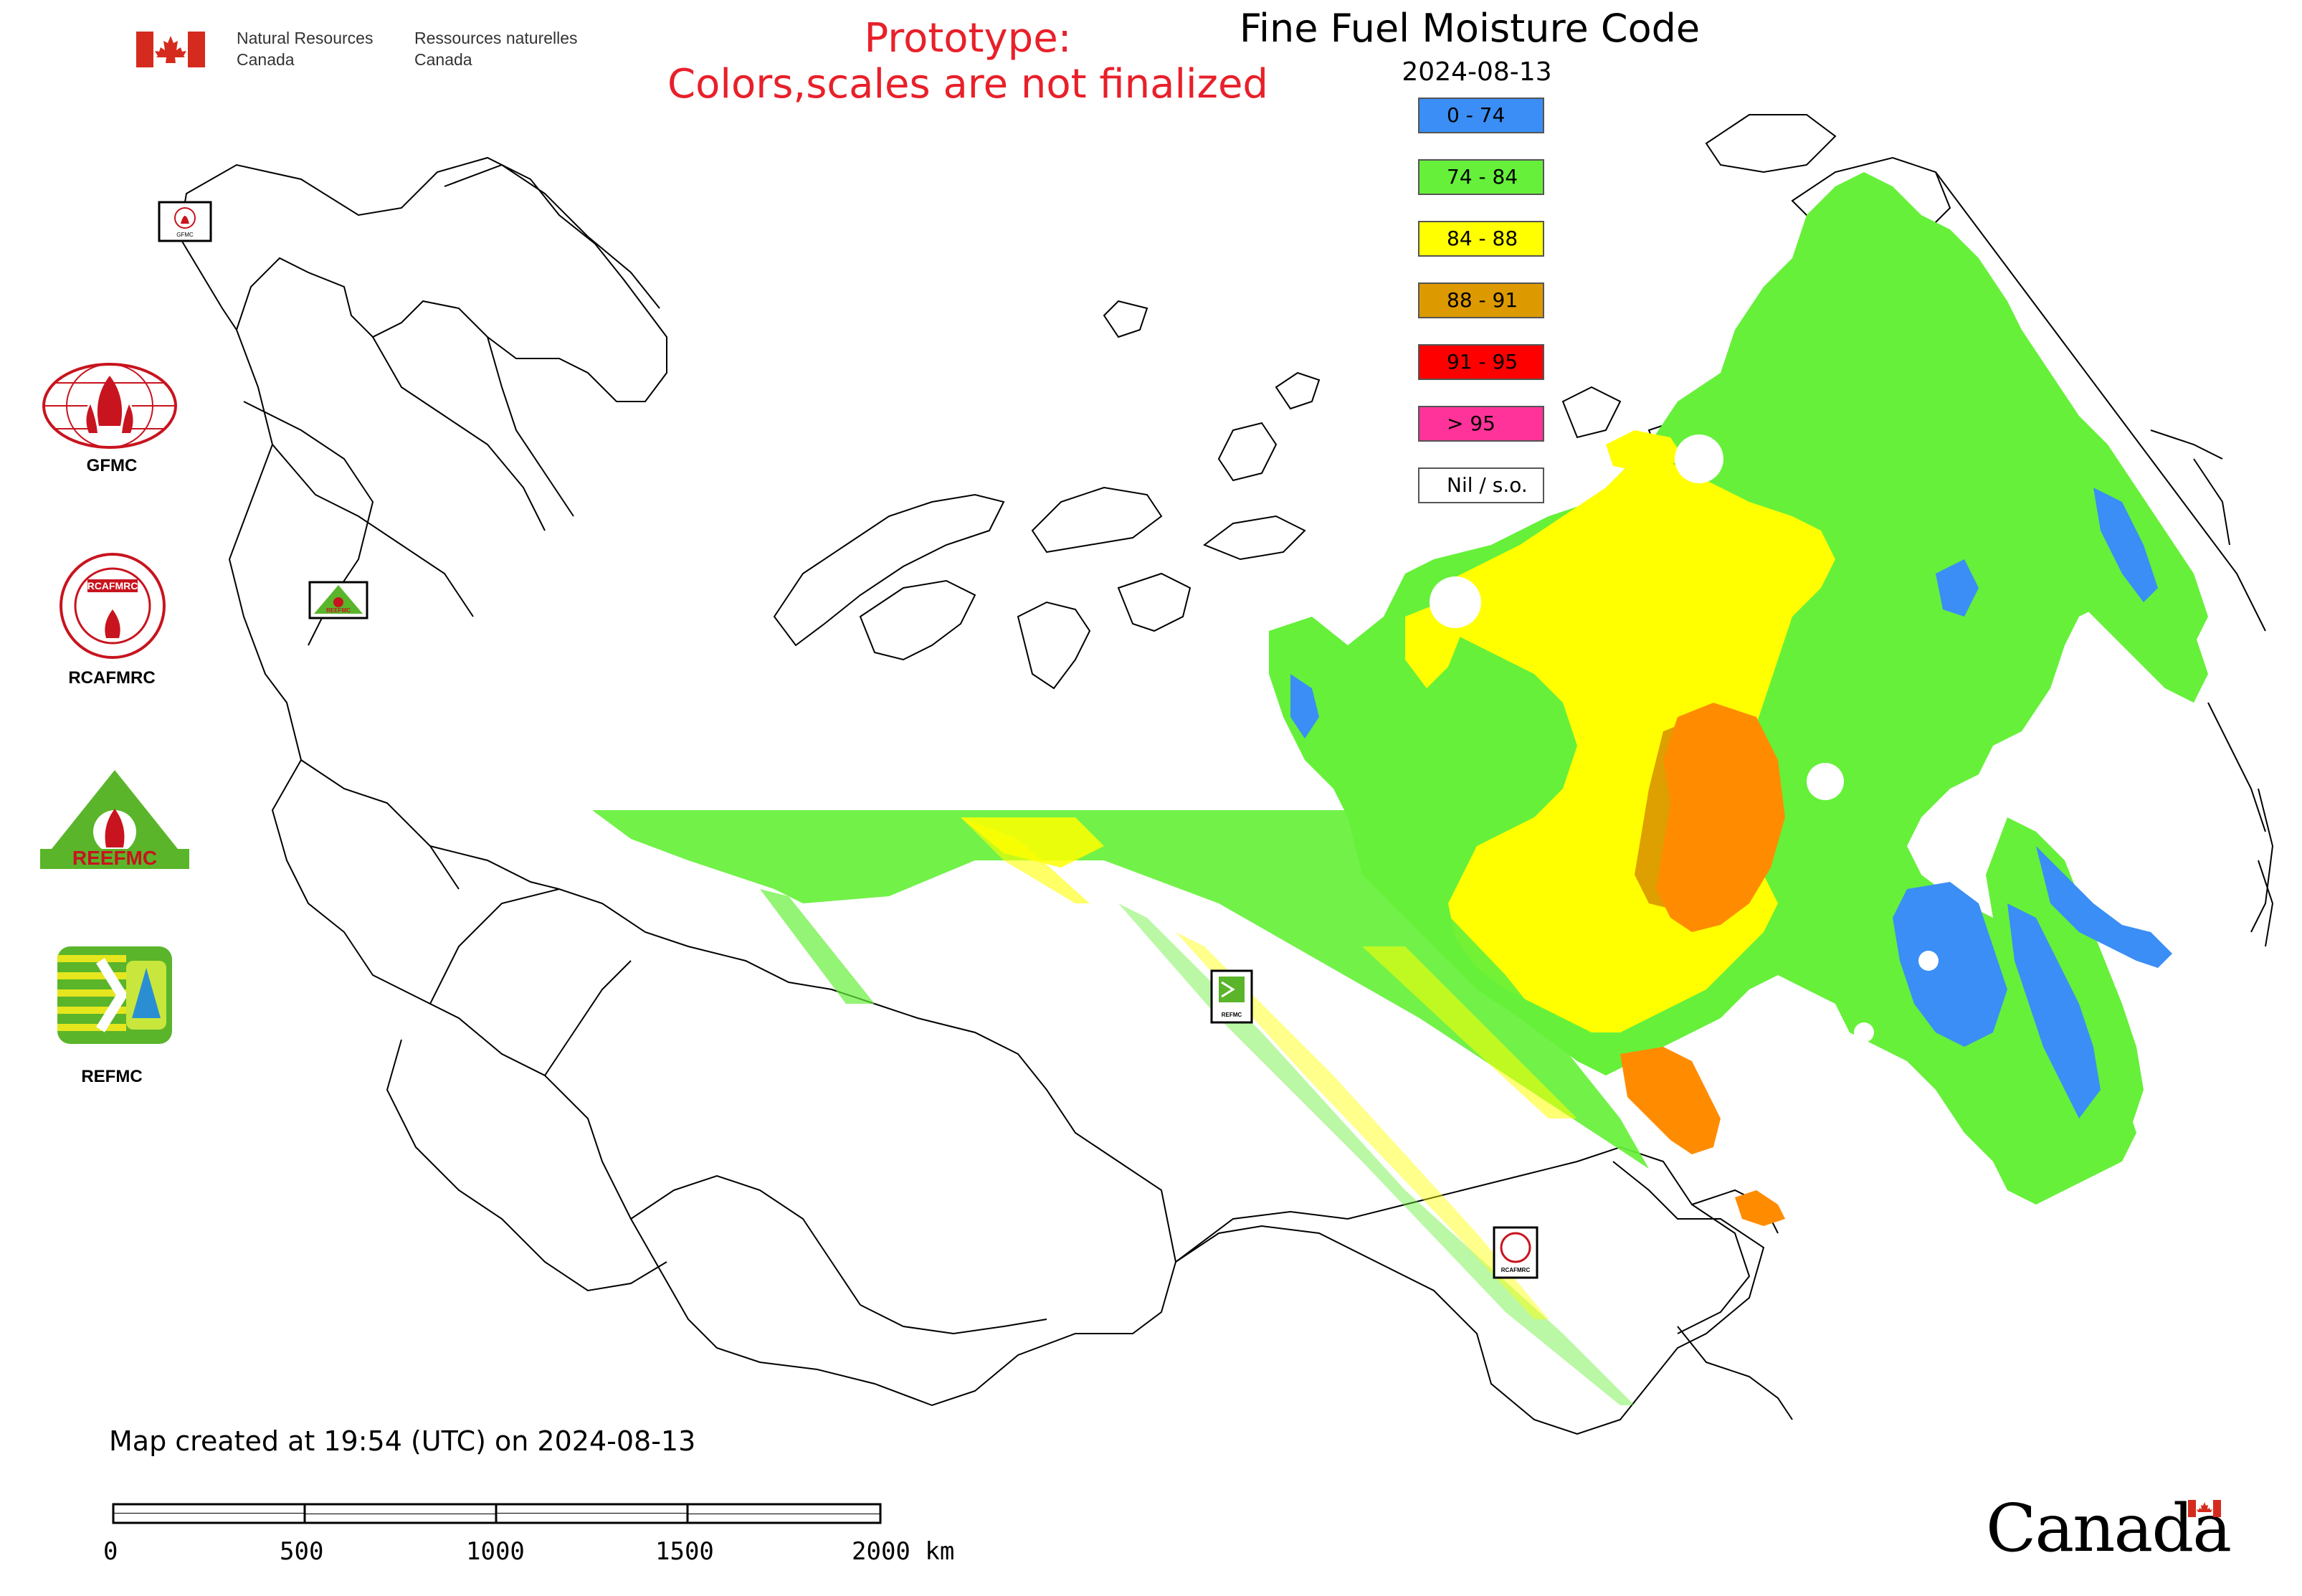 The image size is (2302, 1596). What do you see at coordinates (306, 49) in the screenshot?
I see `department-name-en: Natural Resources Canada` at bounding box center [306, 49].